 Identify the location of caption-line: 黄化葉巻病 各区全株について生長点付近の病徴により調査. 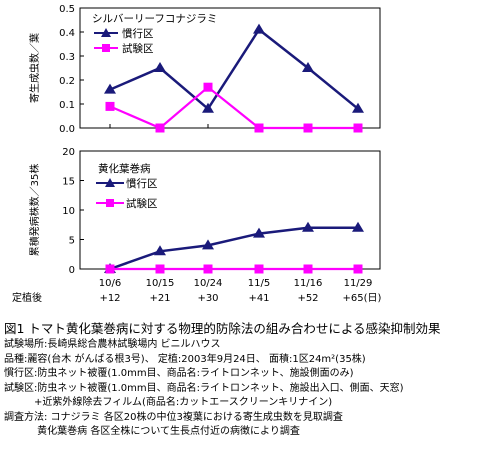
(152, 431).